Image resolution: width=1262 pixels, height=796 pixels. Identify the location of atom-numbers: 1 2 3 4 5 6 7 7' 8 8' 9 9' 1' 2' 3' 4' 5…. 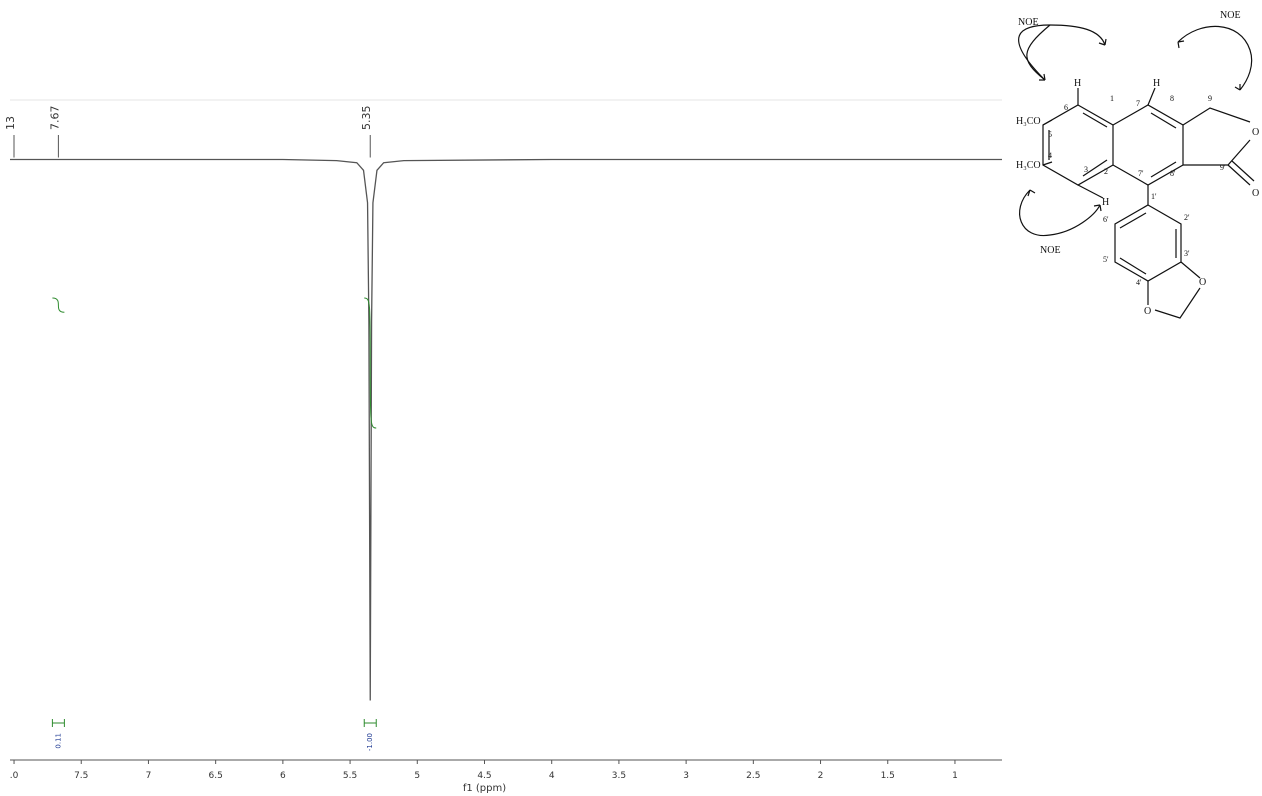
(1137, 190).